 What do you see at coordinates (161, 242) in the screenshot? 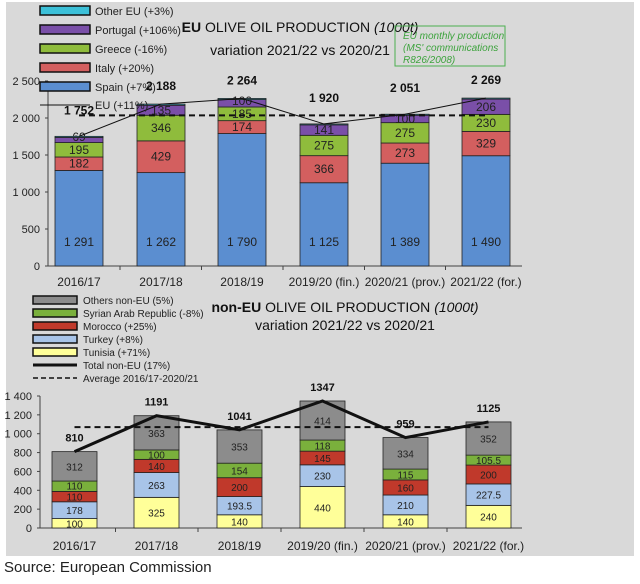
I see `bar-value-label: 1 262` at bounding box center [161, 242].